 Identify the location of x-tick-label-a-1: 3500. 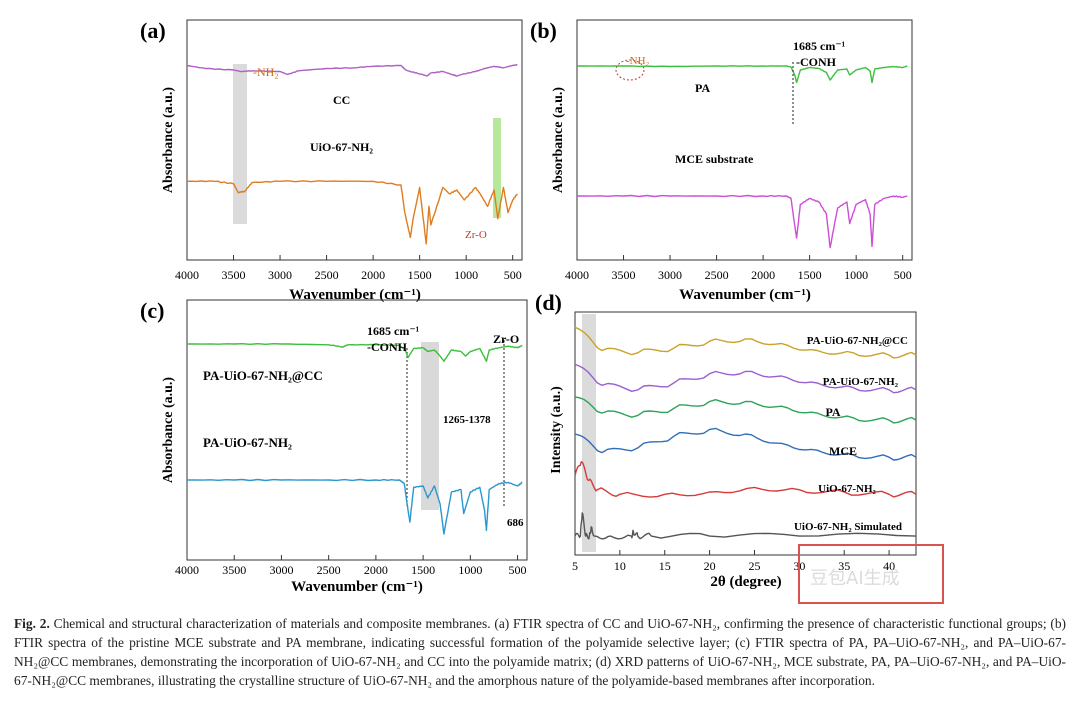
(234, 275).